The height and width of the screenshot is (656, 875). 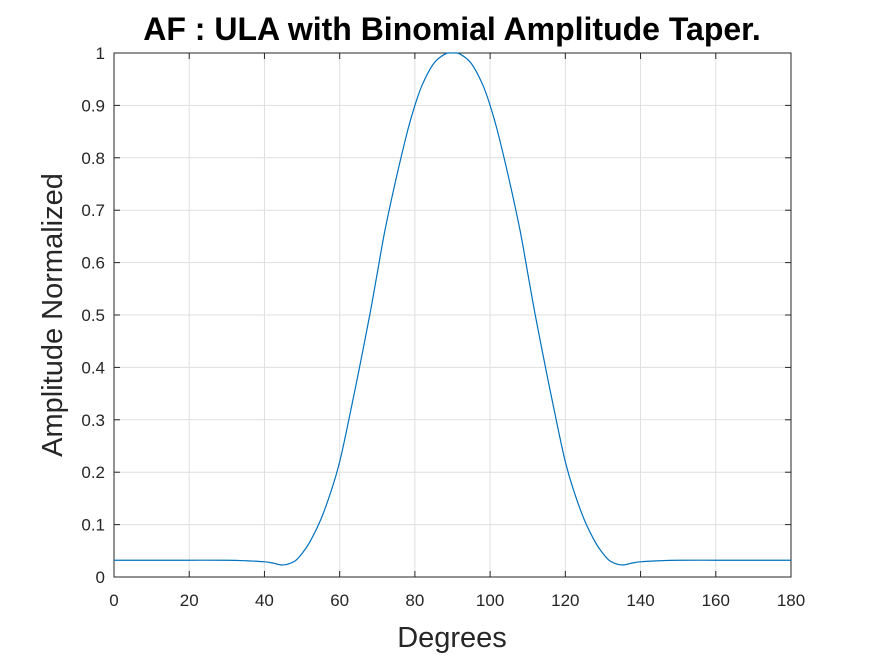 What do you see at coordinates (93, 158) in the screenshot?
I see `y-tick-label: 0.8` at bounding box center [93, 158].